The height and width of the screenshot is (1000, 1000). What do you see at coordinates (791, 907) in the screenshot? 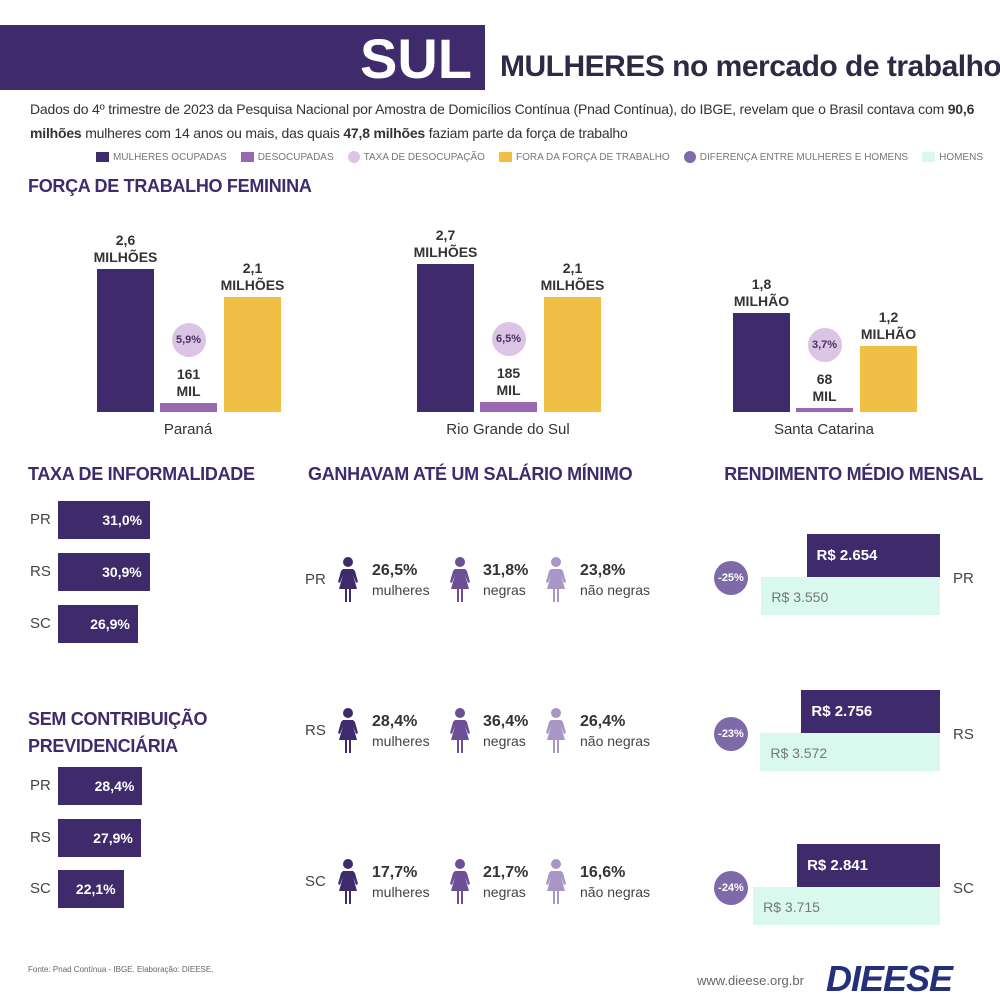
I see `value-label: R$ 3.715` at bounding box center [791, 907].